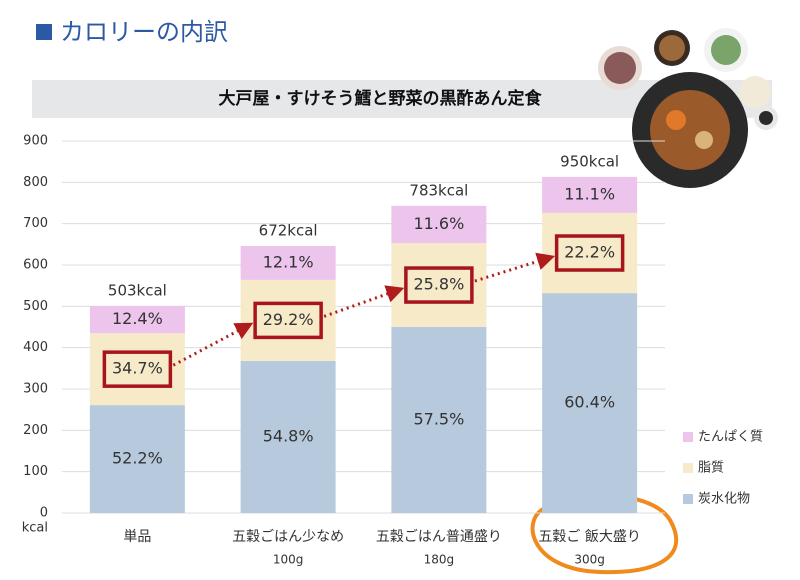  What do you see at coordinates (35, 223) in the screenshot?
I see `y-tick-label: 700` at bounding box center [35, 223].